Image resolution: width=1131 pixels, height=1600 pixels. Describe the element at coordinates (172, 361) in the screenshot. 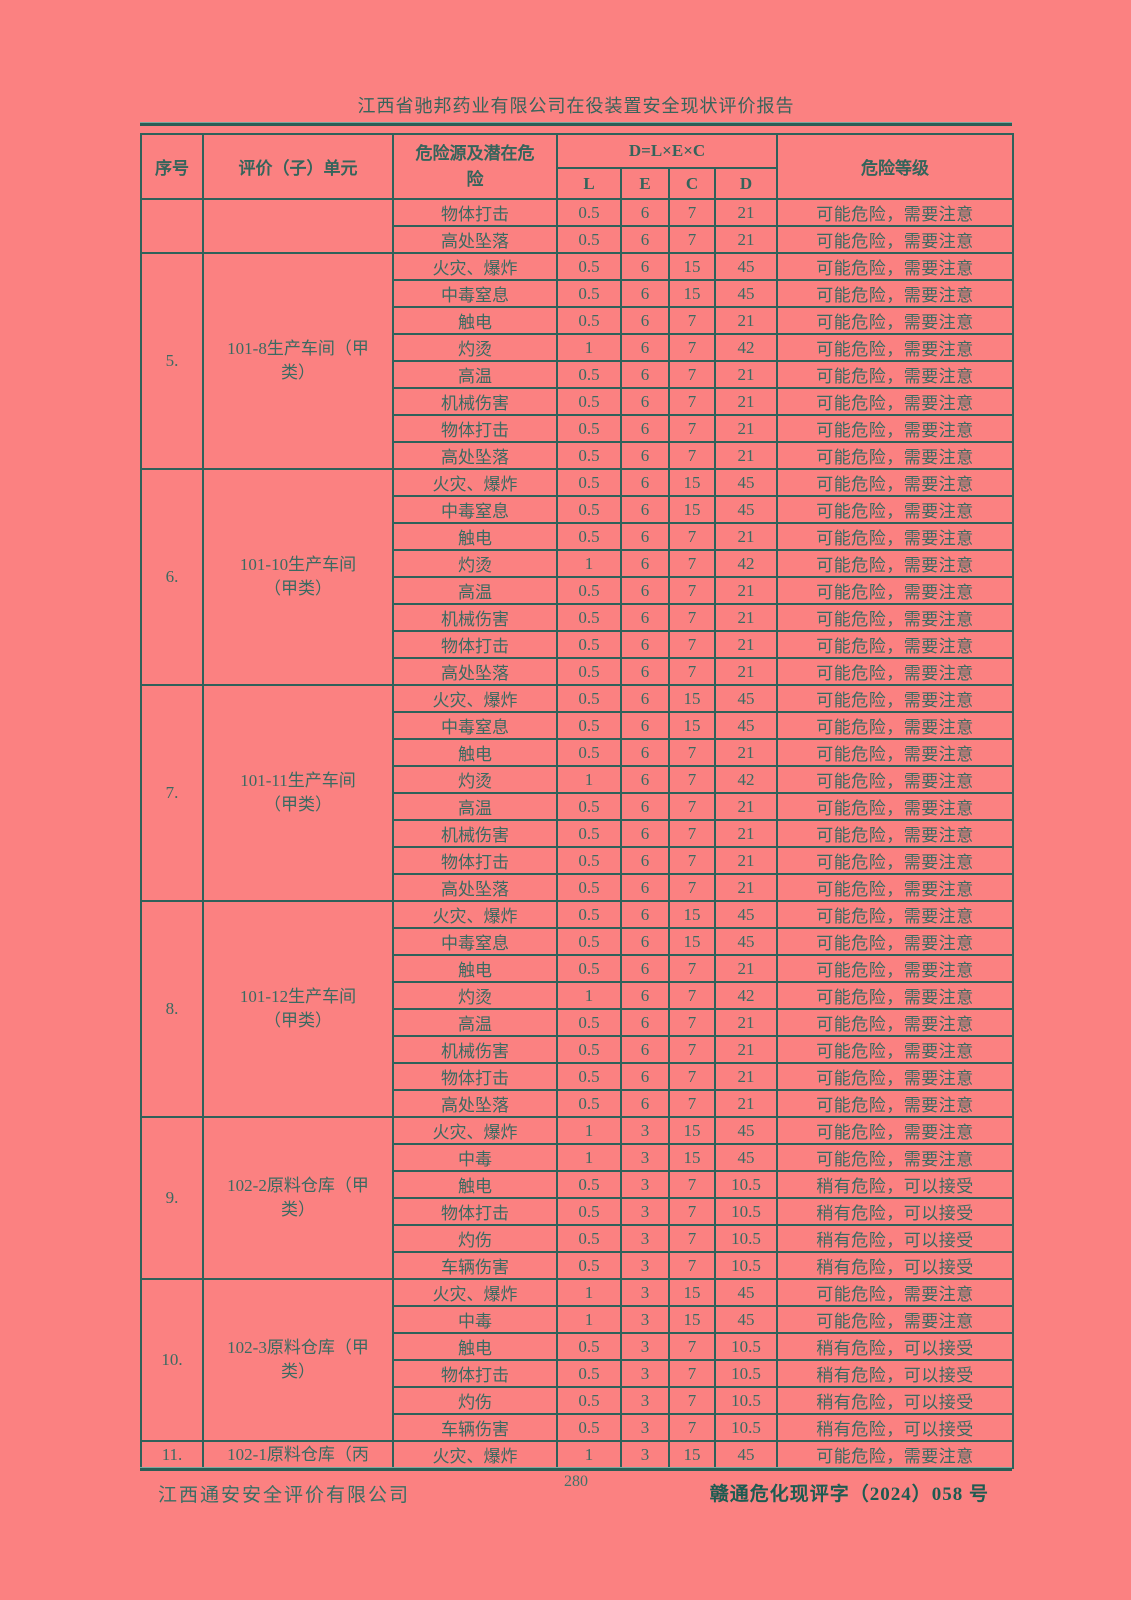

I see `cell-seq-no: 5.` at that location.